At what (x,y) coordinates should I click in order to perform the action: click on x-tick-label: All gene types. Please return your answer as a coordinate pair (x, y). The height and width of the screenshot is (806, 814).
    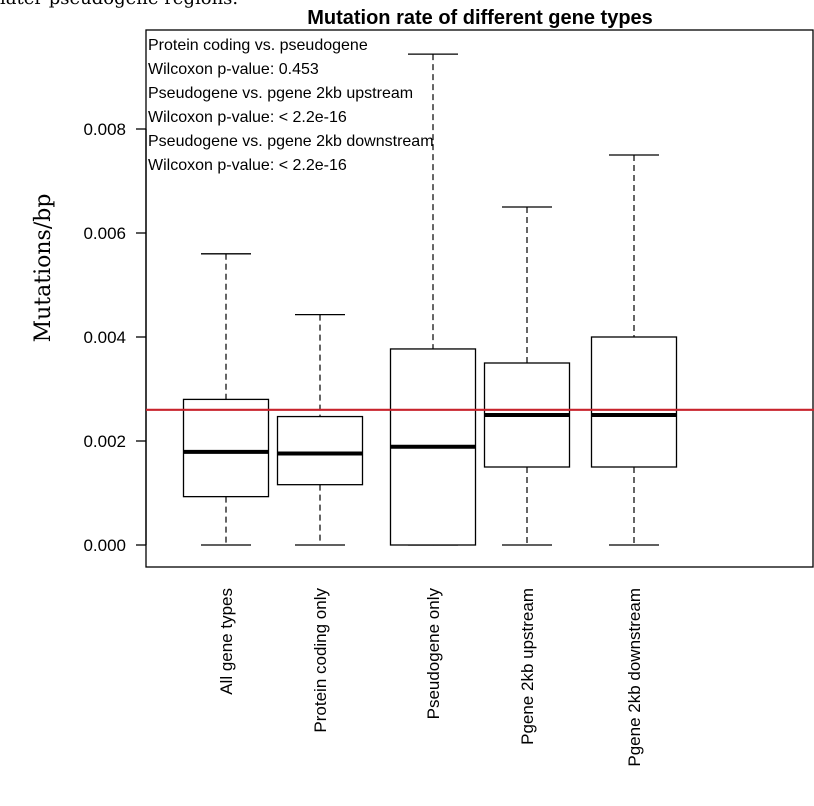
    Looking at the image, I should click on (226, 641).